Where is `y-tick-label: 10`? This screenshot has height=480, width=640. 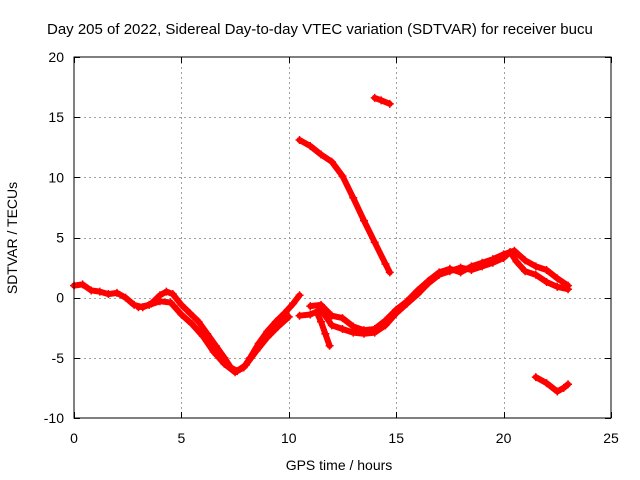
y-tick-label: 10 is located at coordinates (56, 177).